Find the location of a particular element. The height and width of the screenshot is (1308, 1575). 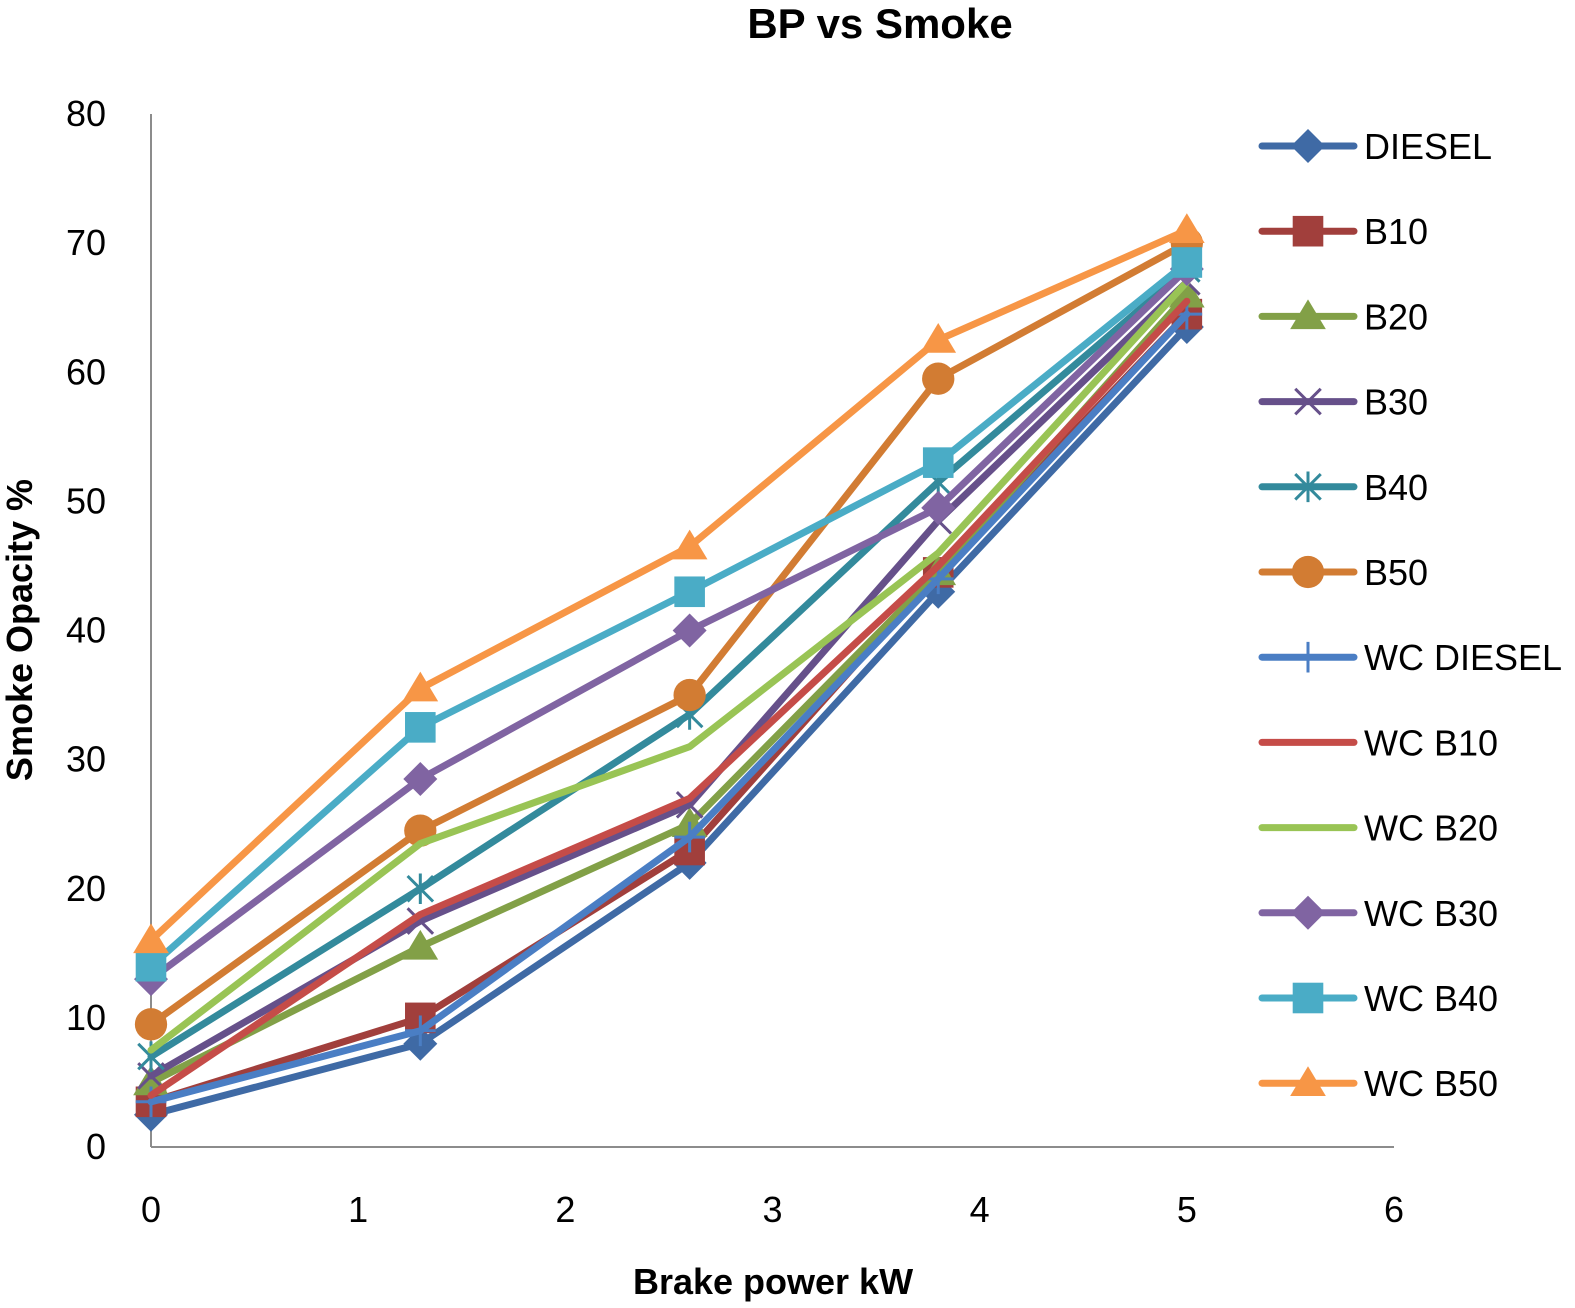

legend-item: WC B20 is located at coordinates (1378, 828).